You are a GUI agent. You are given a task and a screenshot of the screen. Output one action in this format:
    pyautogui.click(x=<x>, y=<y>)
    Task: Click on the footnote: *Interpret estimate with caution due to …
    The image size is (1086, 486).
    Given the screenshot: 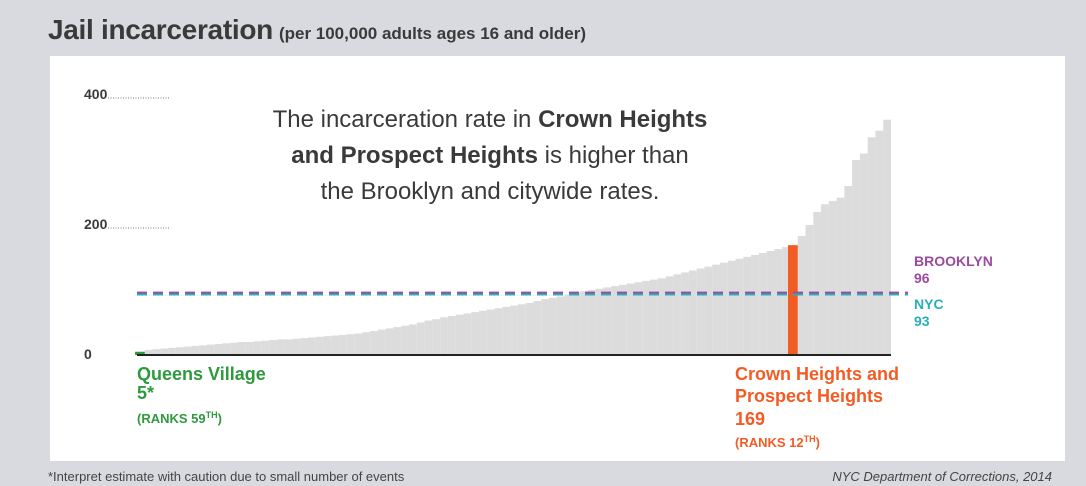 What is the action you would take?
    pyautogui.click(x=226, y=476)
    